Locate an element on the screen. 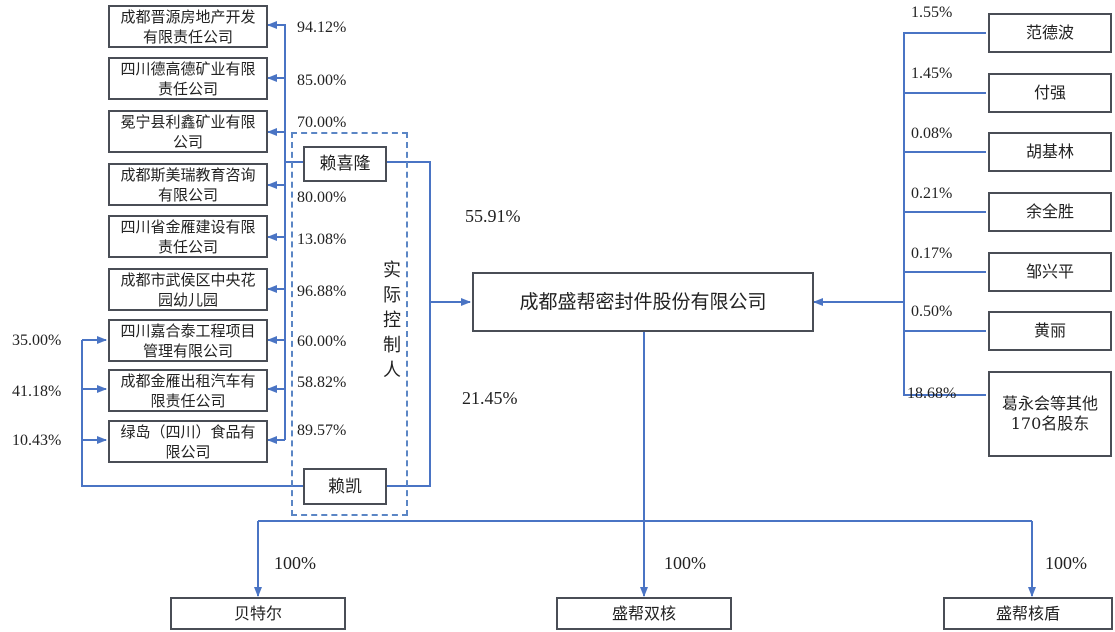 This screenshot has height=632, width=1115. affiliate-pct-1: 94.12% is located at coordinates (322, 27).